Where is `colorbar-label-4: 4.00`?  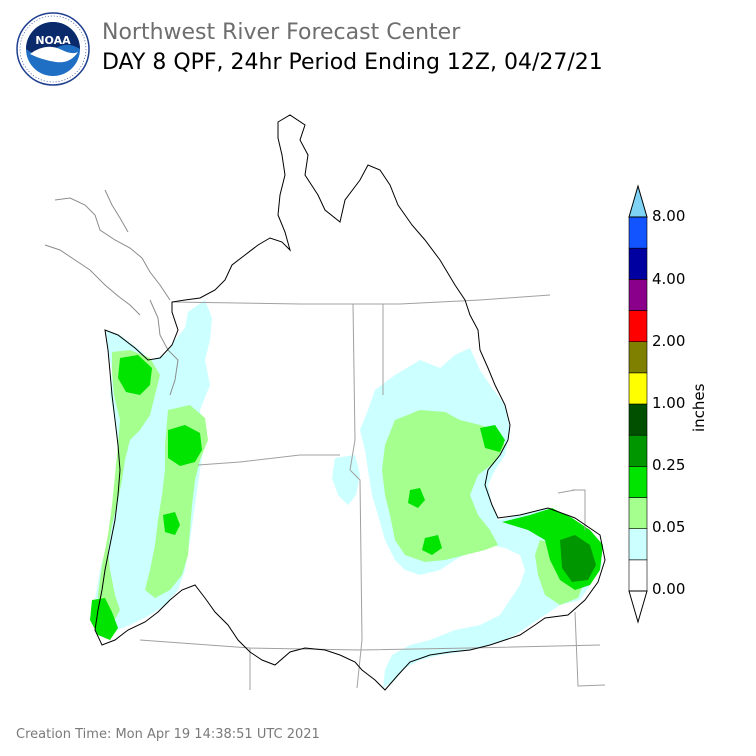 colorbar-label-4: 4.00 is located at coordinates (669, 279).